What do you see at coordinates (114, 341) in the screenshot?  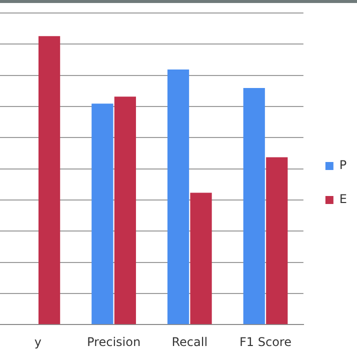 I see `x-tick-label: Precision` at bounding box center [114, 341].